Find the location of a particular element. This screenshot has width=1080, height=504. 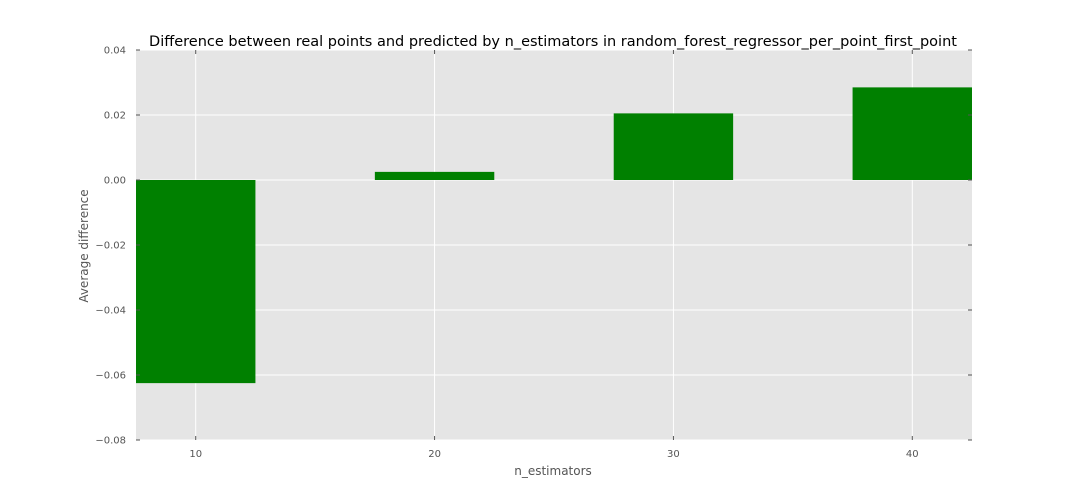

y-tick-label: 0.00 is located at coordinates (115, 181).